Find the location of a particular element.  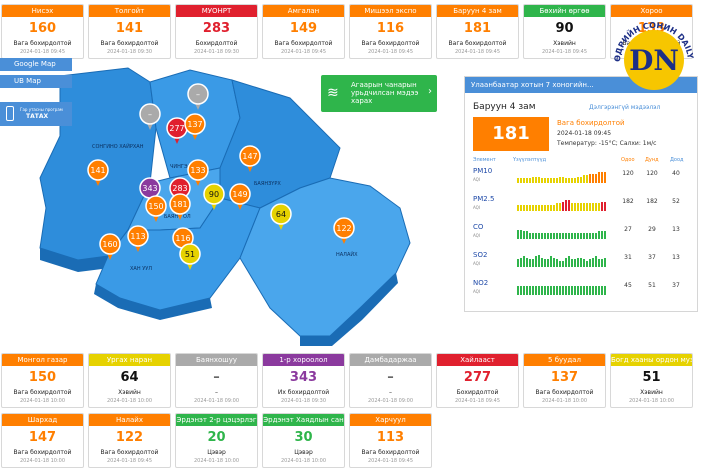

aqi-map-marker: 150 is located at coordinates (156, 208).